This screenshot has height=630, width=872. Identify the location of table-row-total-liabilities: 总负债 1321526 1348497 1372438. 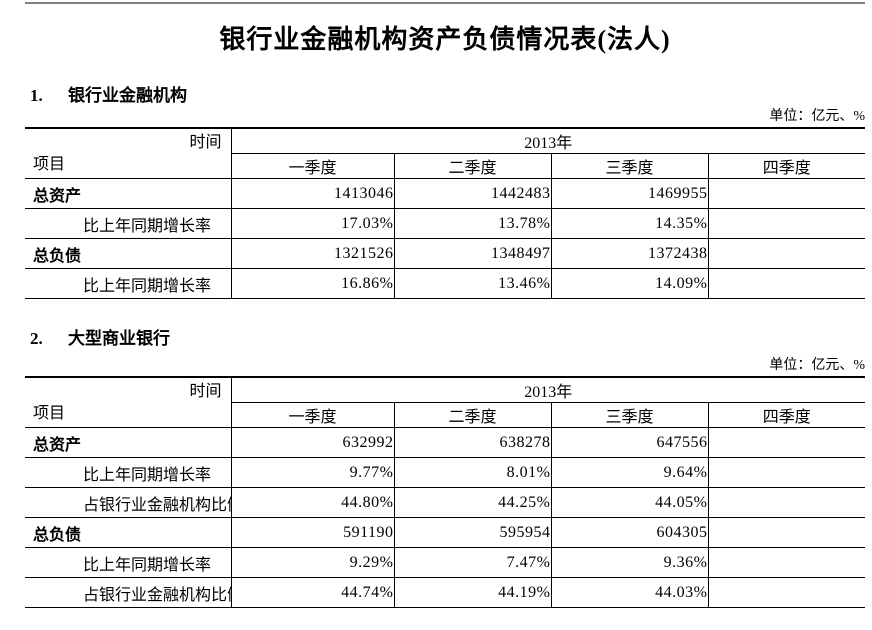
(445, 253).